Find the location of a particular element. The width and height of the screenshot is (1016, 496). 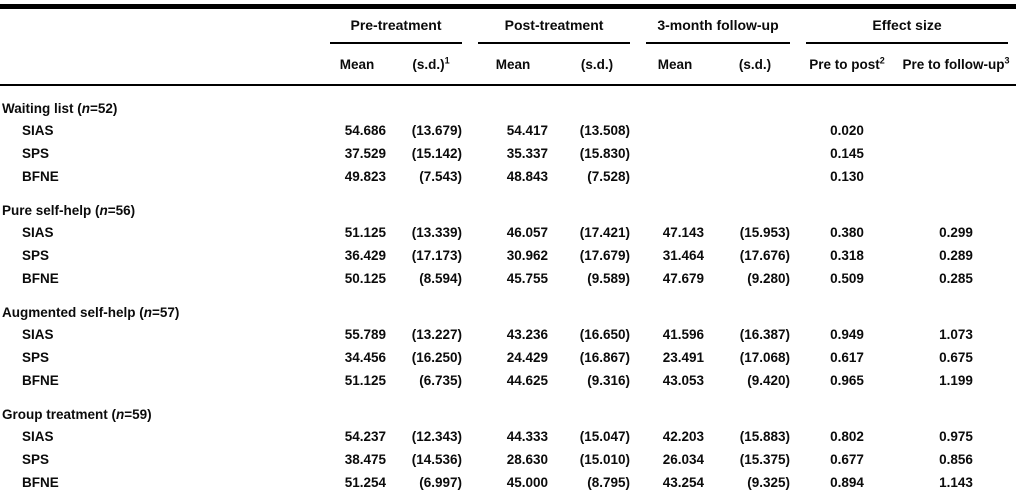

cell-es-pre-fu: 0.675 is located at coordinates (956, 357).